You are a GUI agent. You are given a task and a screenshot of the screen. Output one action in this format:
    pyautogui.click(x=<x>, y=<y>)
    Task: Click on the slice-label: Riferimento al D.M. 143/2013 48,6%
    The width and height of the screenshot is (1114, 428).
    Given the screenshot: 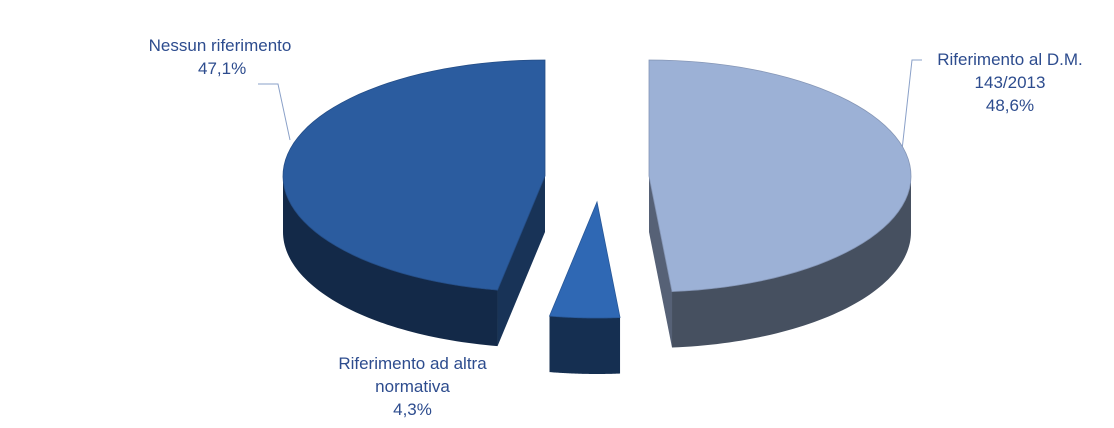 What is the action you would take?
    pyautogui.click(x=1010, y=82)
    